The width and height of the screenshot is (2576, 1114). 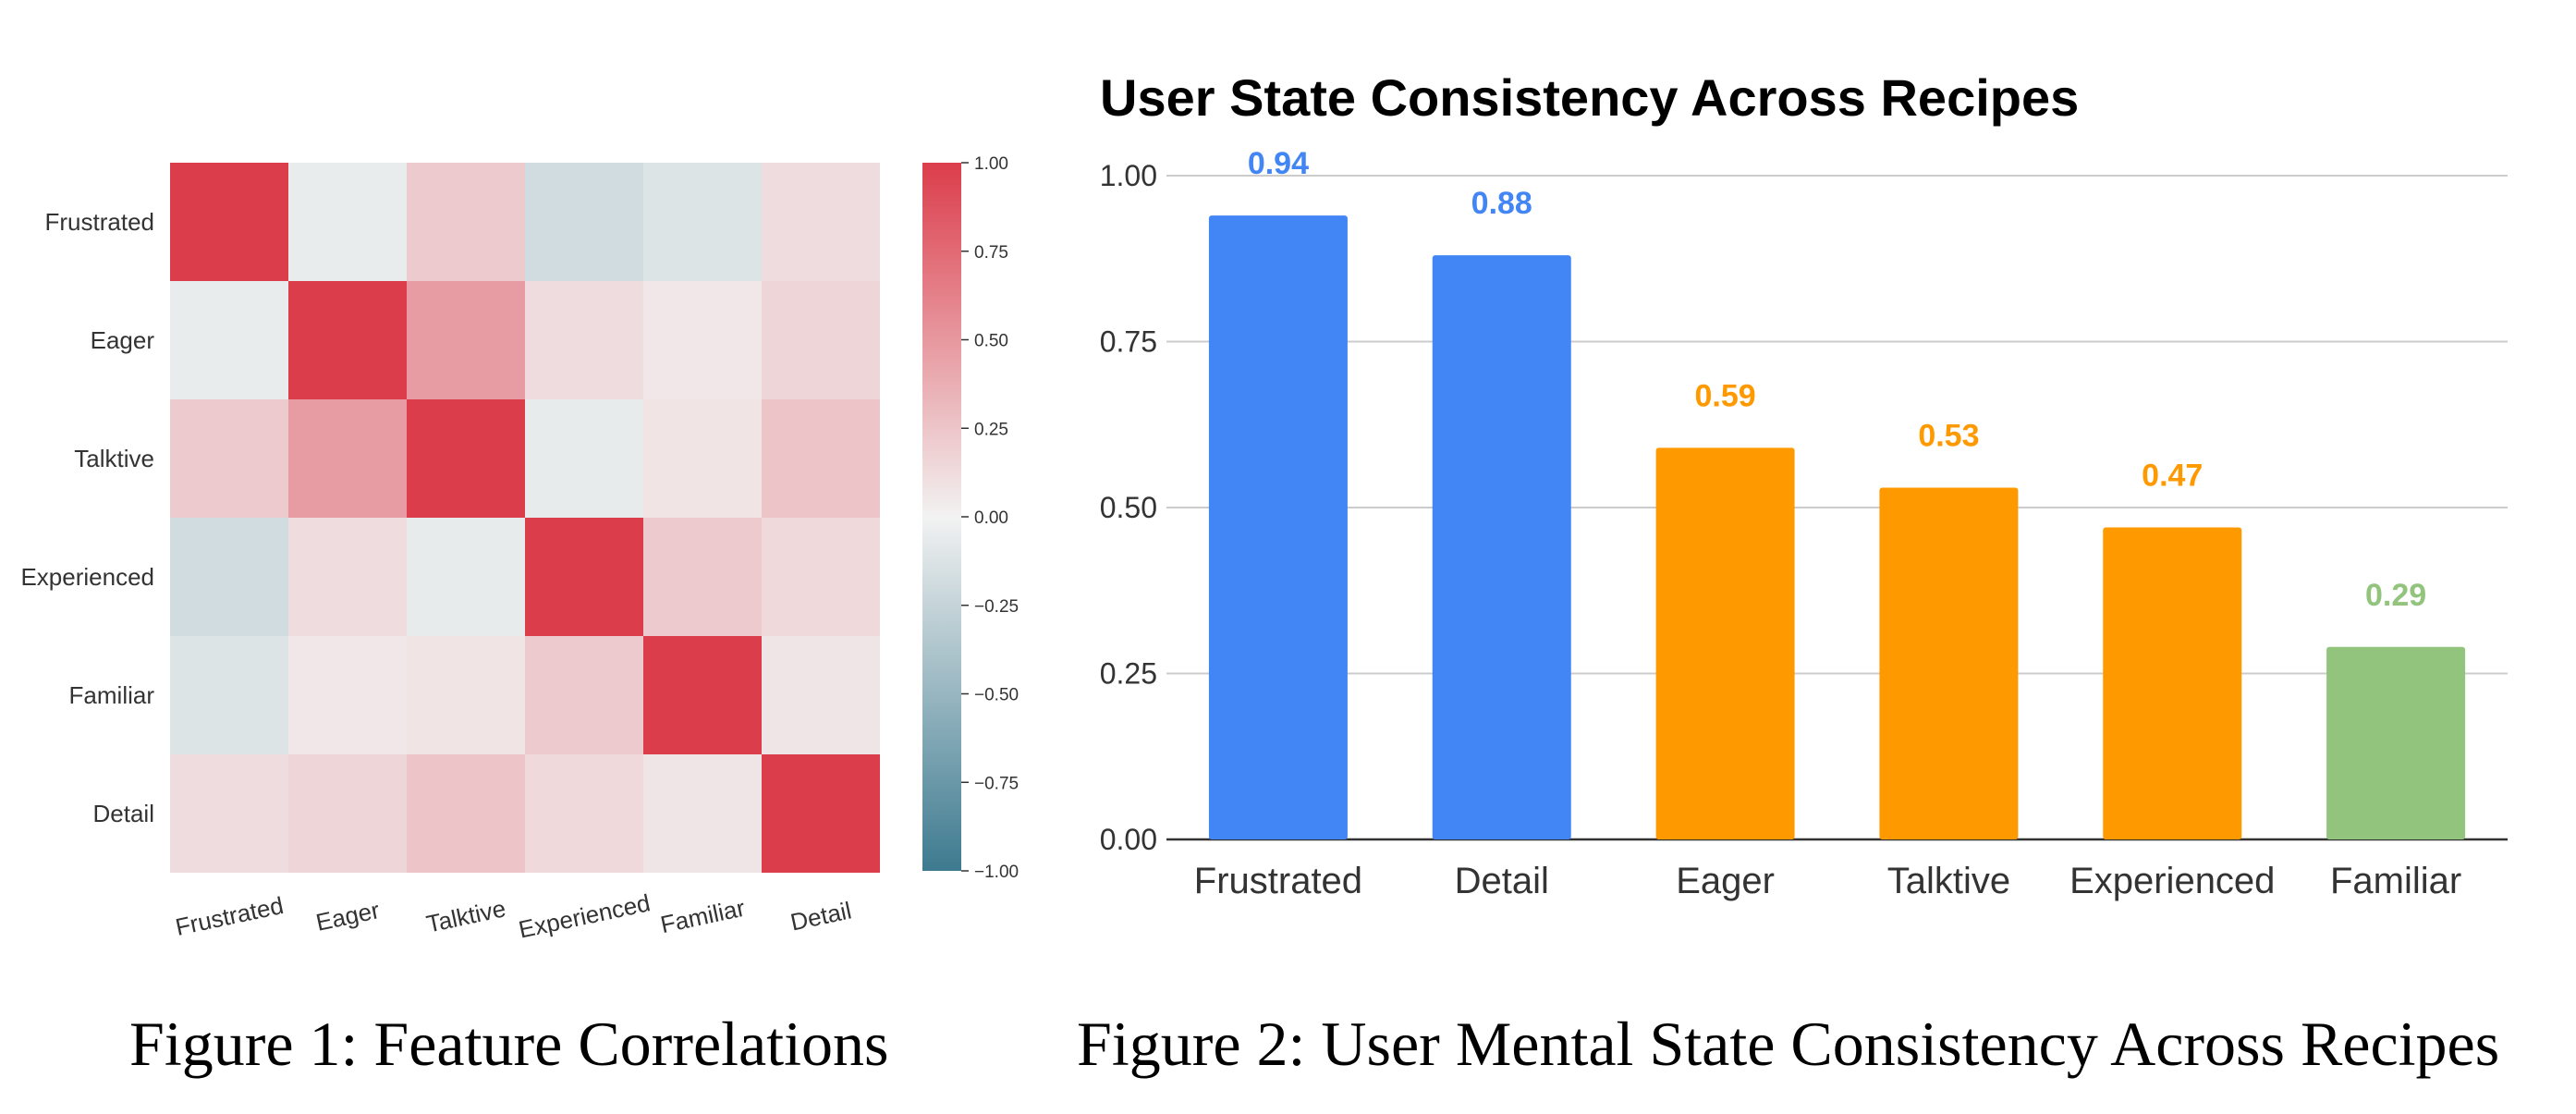 I want to click on y-tick-label: 0.00, so click(x=1128, y=840).